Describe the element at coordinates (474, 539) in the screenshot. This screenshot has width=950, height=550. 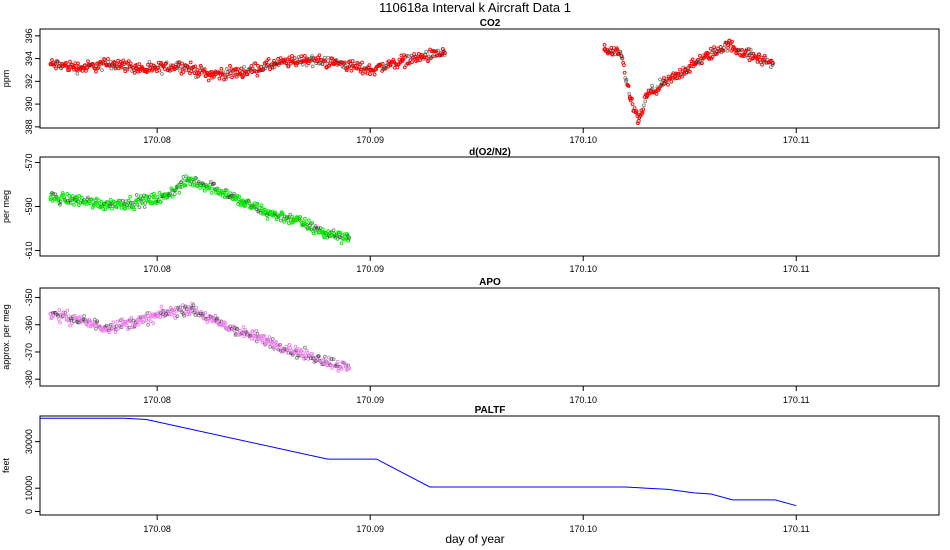
I see `x-axis-label: day of year` at that location.